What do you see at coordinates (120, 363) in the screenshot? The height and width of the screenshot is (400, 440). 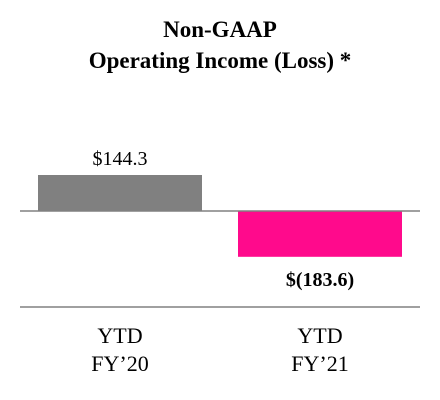 I see `x-tick-label-line: FY’20` at bounding box center [120, 363].